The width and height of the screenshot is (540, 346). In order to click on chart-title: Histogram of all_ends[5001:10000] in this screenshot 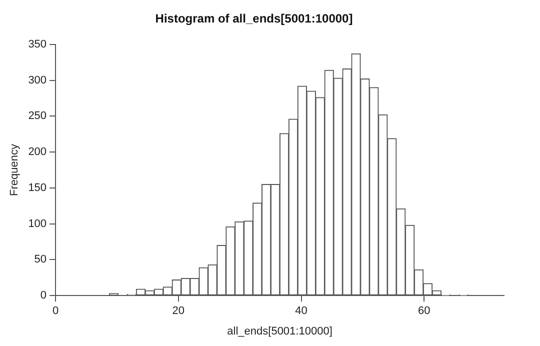, I will do `click(254, 19)`.